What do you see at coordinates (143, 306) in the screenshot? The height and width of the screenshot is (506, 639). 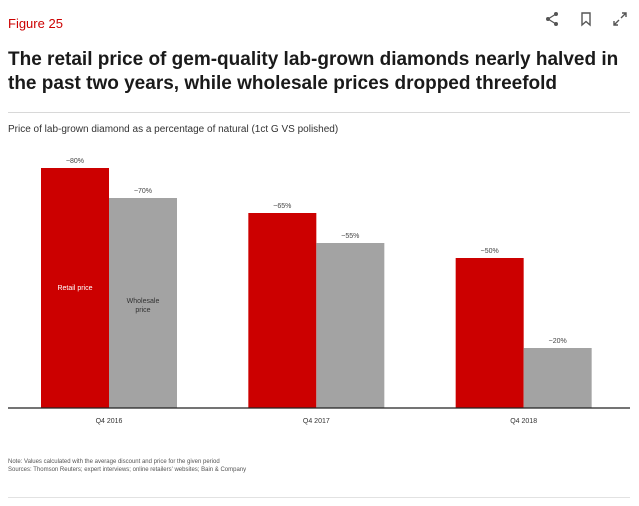 I see `series-label-wholesale: Wholesale price` at bounding box center [143, 306].